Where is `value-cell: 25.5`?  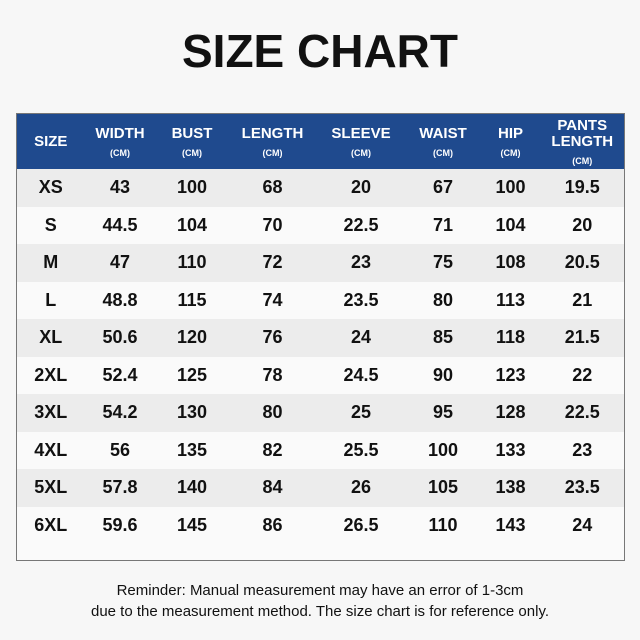 value-cell: 25.5 is located at coordinates (361, 450).